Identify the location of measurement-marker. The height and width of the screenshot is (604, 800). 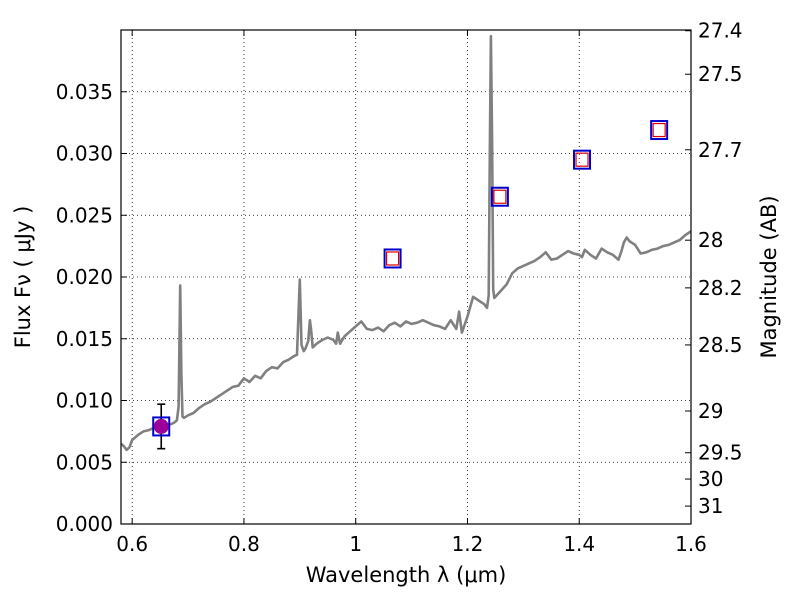
(161, 426).